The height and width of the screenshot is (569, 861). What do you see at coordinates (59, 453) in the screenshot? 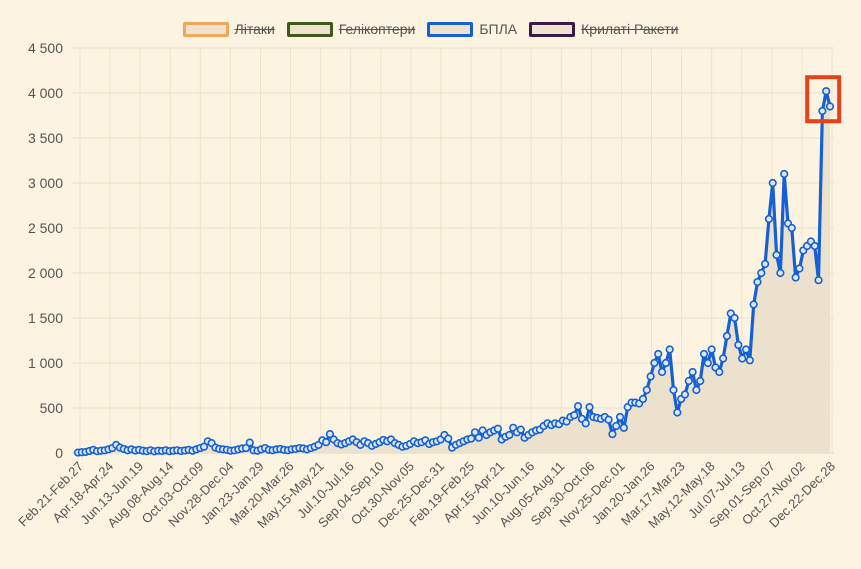
I see `y-tick-label: 0` at bounding box center [59, 453].